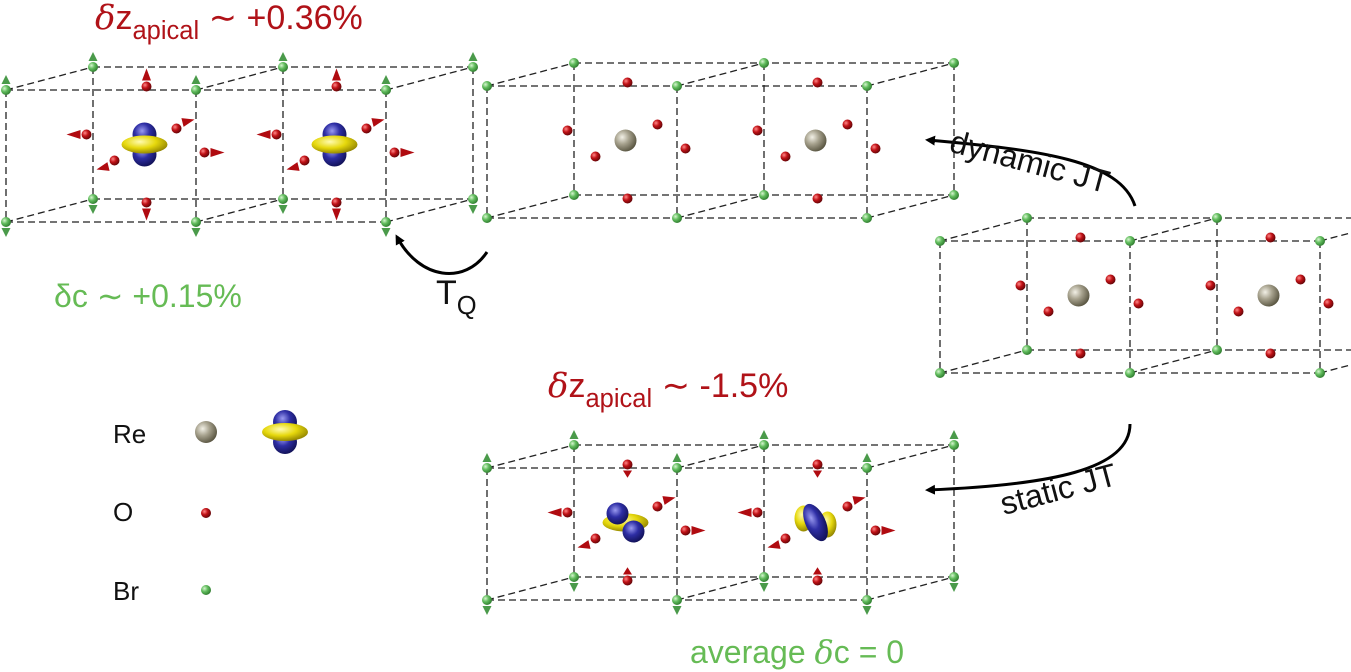 This screenshot has width=1351, height=672. I want to click on dz-apical-top-label: δzapical ∼ +0.36%, so click(229, 22).